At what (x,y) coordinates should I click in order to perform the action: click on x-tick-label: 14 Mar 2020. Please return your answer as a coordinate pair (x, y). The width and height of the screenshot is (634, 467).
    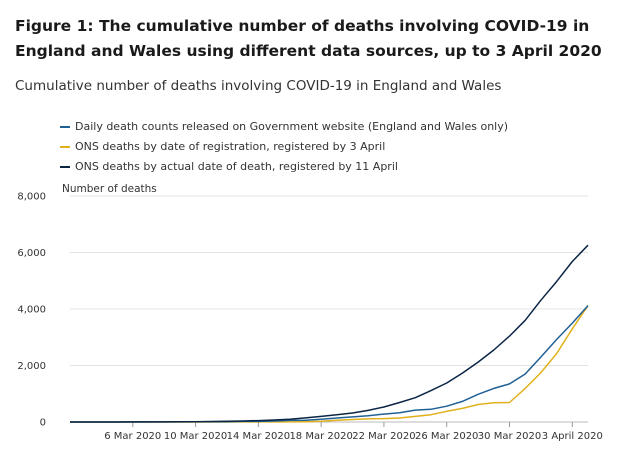
    Looking at the image, I should click on (258, 436).